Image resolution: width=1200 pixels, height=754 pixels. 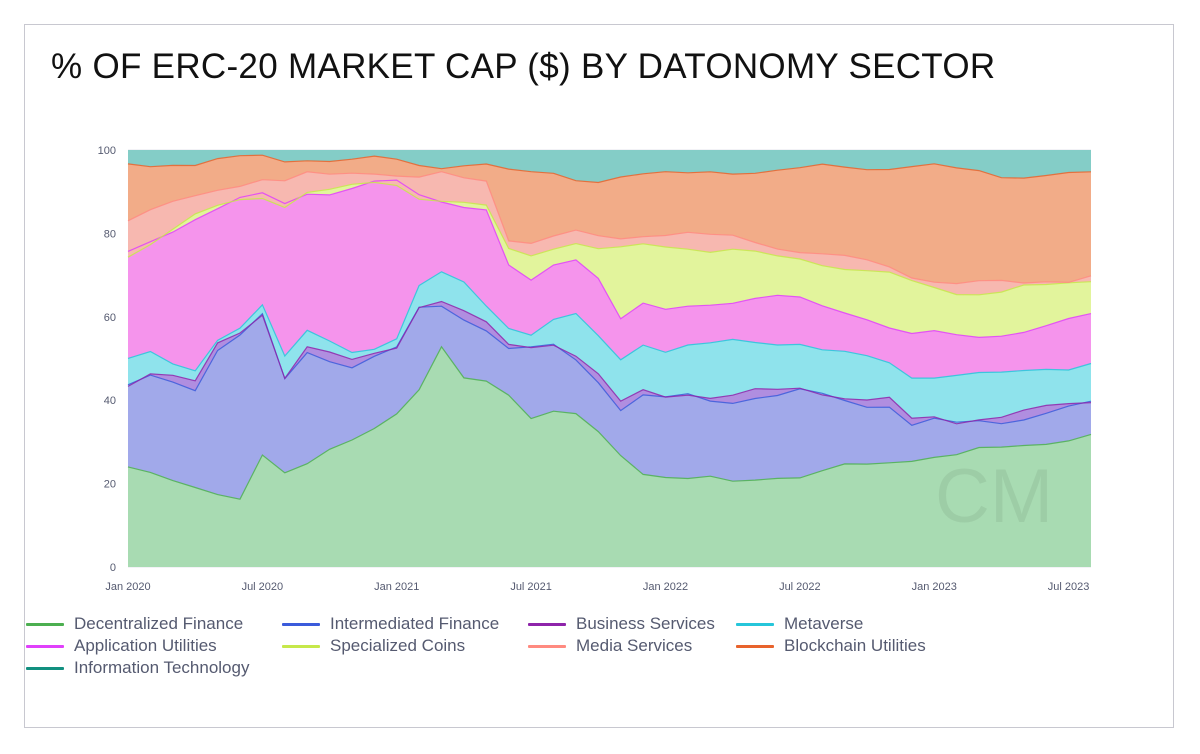 I want to click on legend-swatch-application-utilities, so click(x=45, y=646).